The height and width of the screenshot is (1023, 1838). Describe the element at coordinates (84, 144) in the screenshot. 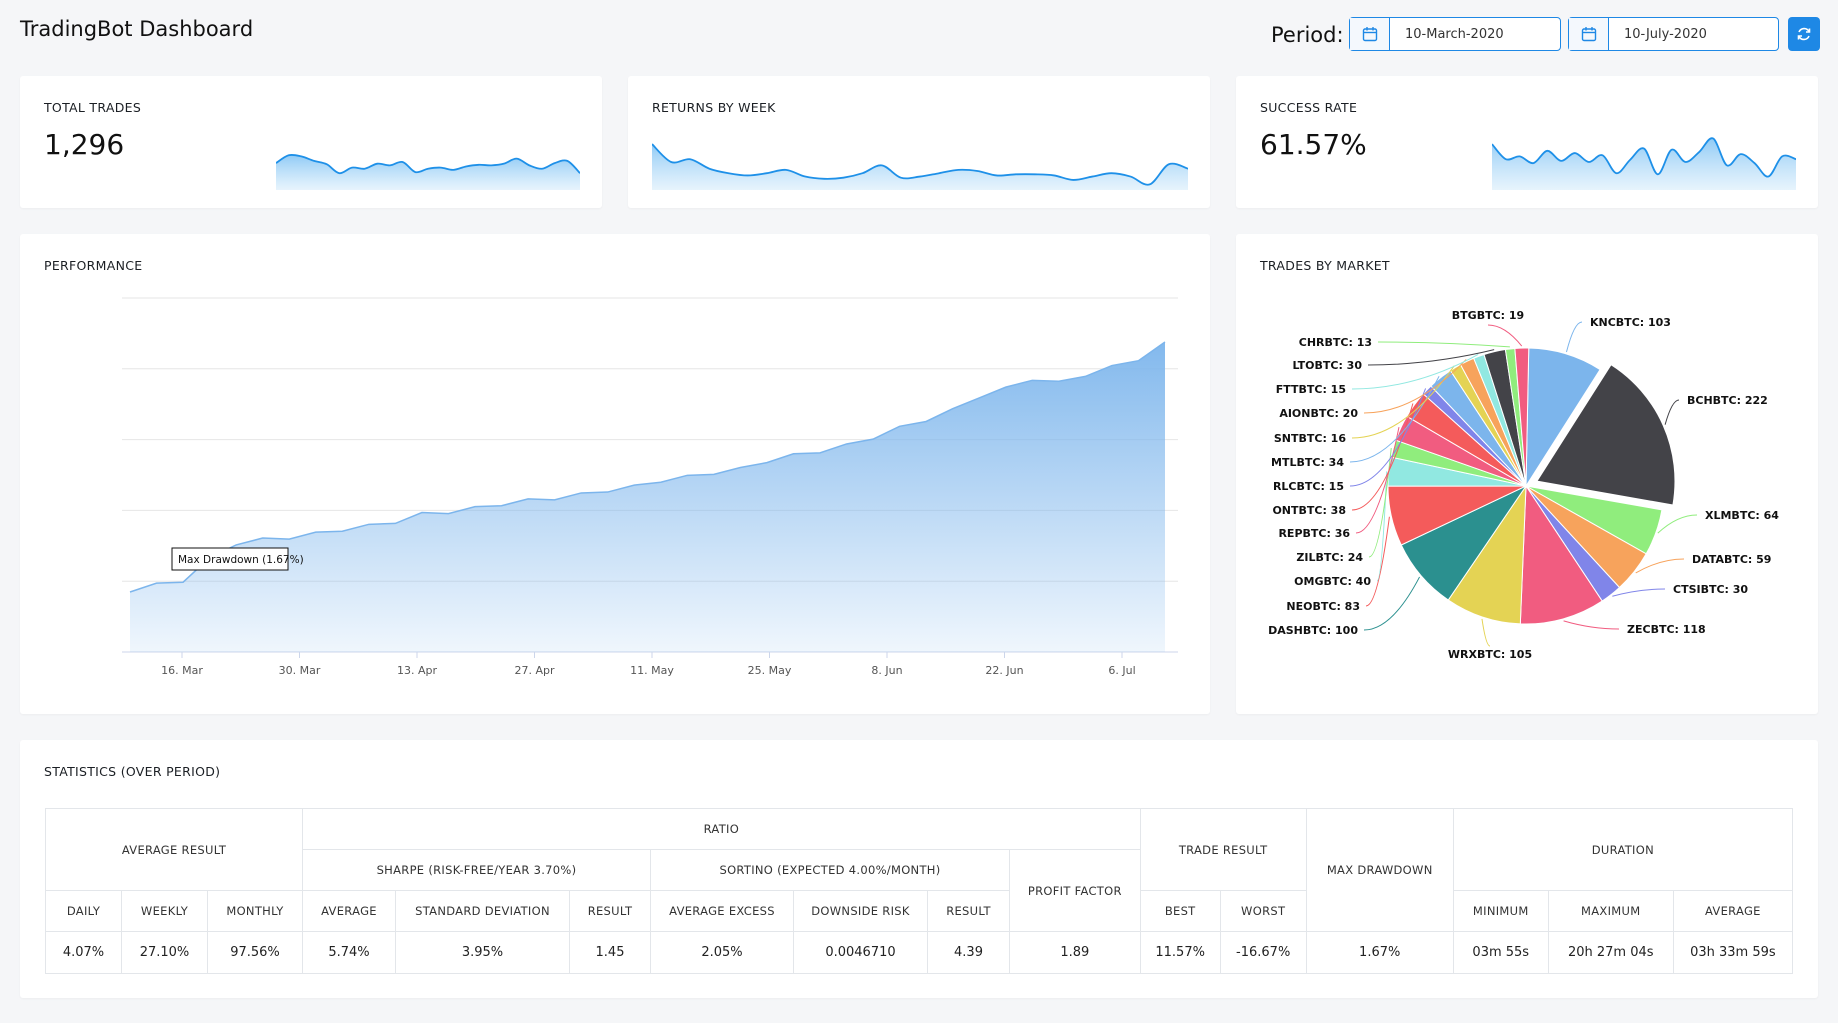

I see `total-trades-value: 1,296` at that location.